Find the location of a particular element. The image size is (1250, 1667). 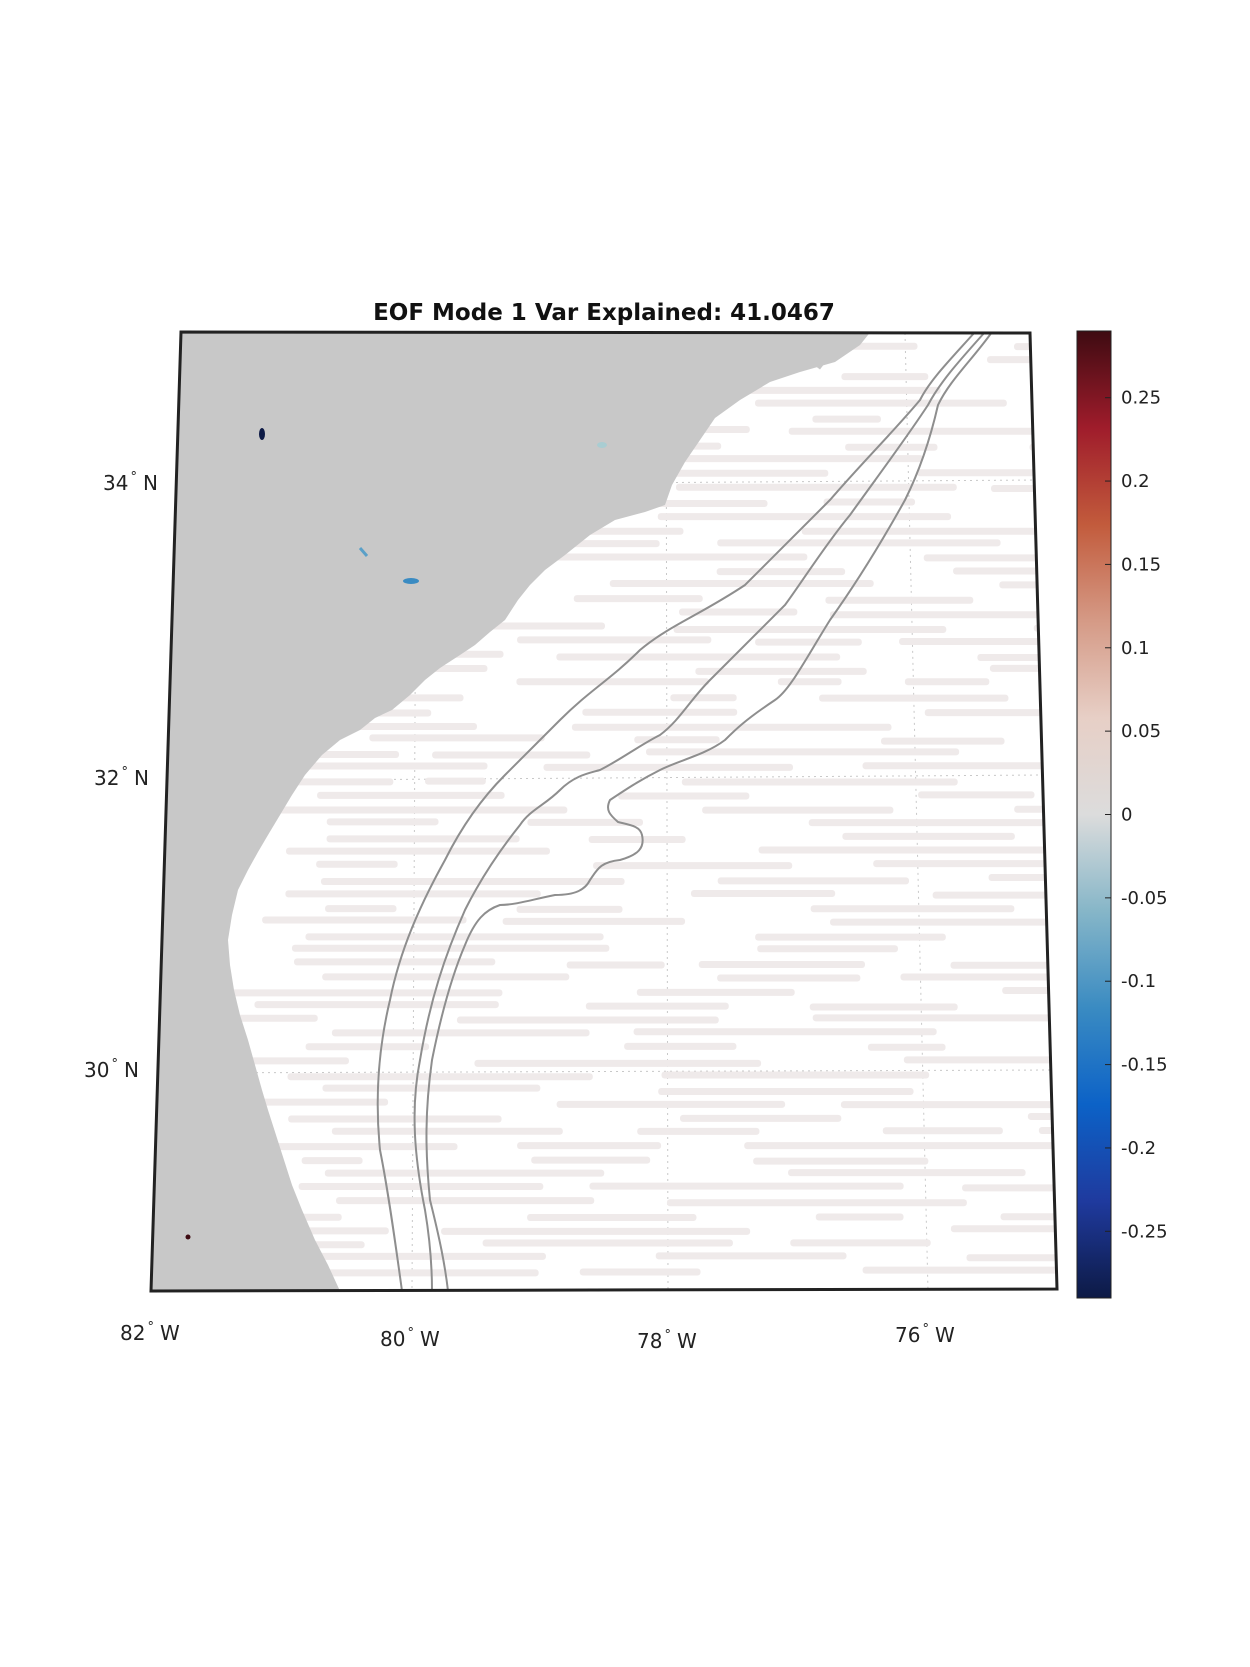

lat-label-34-hemi: N is located at coordinates (150, 483).